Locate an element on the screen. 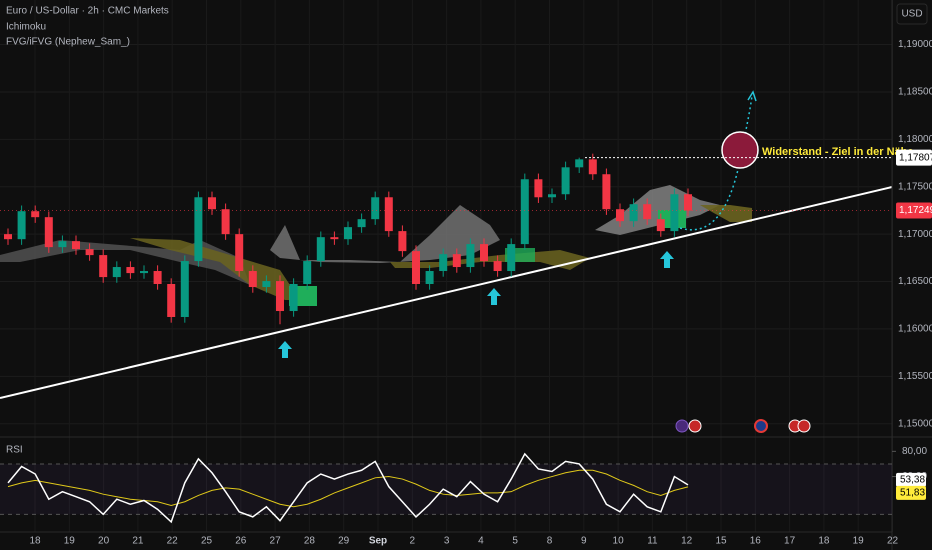 The image size is (932, 550). rsi-marker-label: 51,83 is located at coordinates (912, 492).